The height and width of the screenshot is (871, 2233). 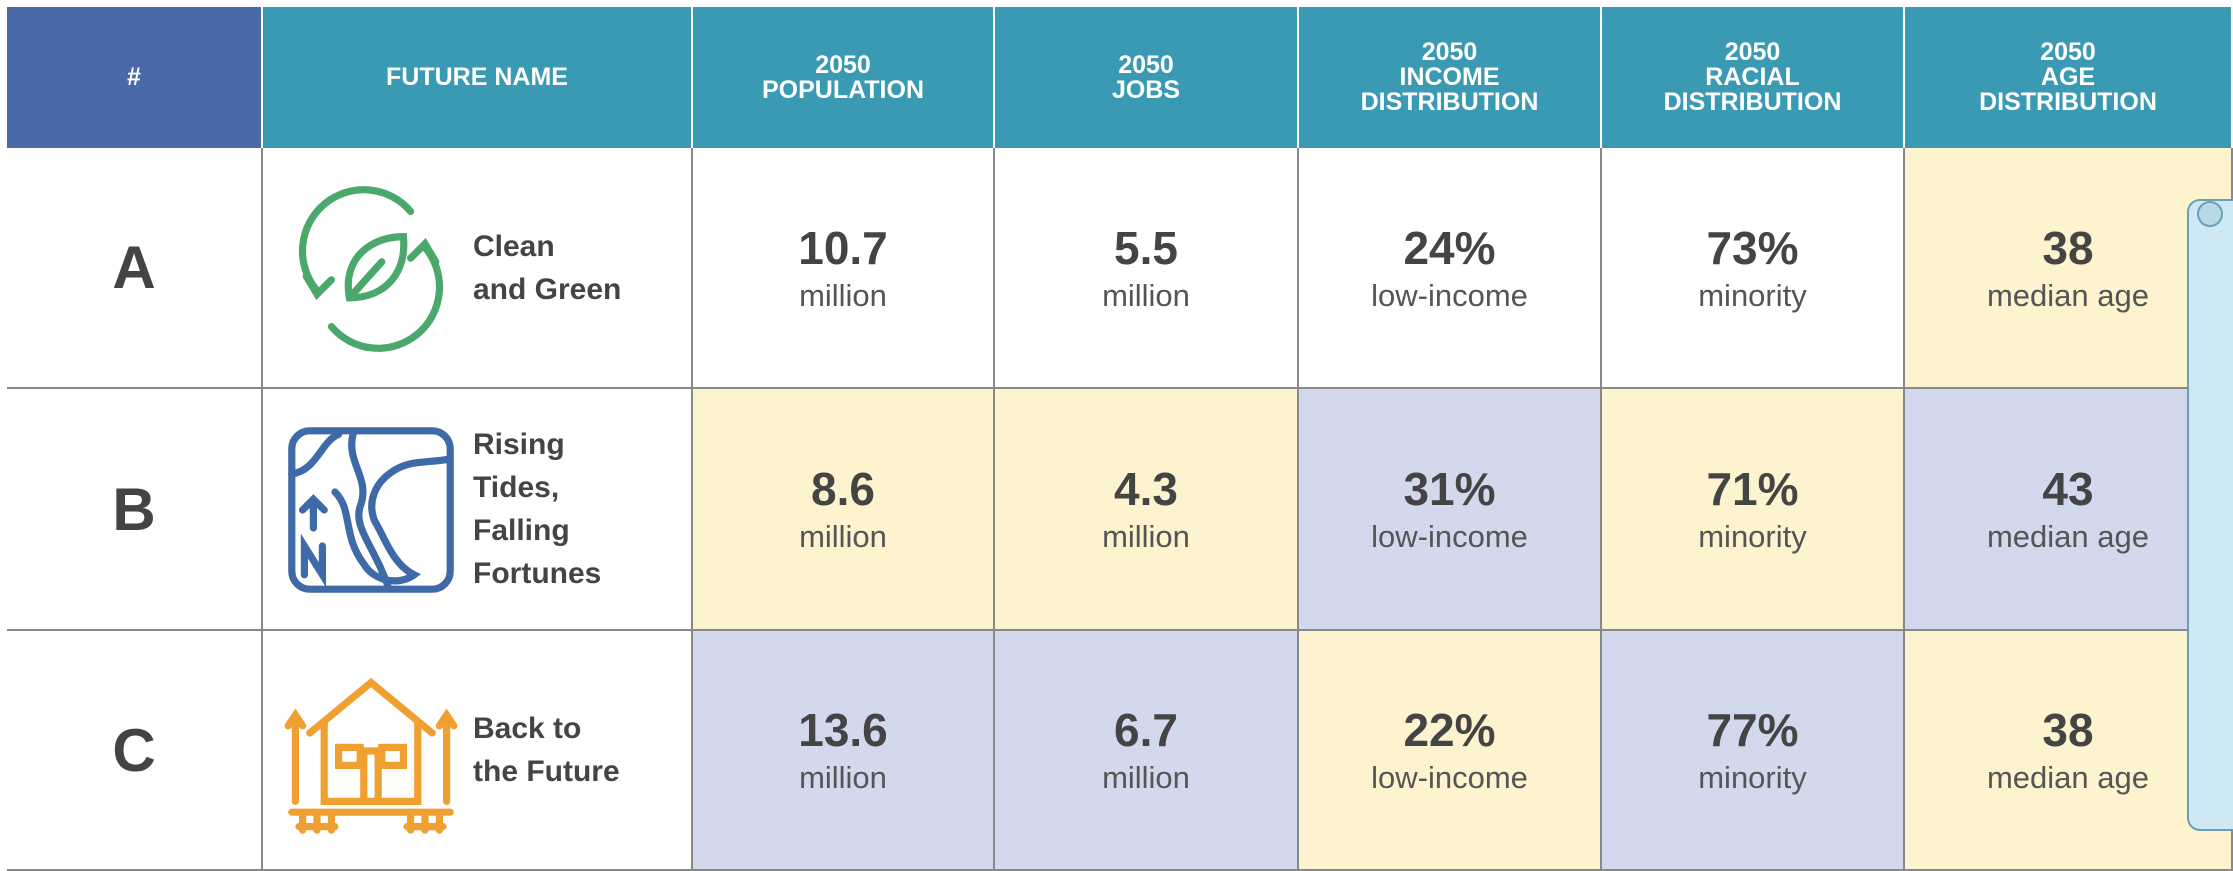 What do you see at coordinates (371, 510) in the screenshot?
I see `icon-map` at bounding box center [371, 510].